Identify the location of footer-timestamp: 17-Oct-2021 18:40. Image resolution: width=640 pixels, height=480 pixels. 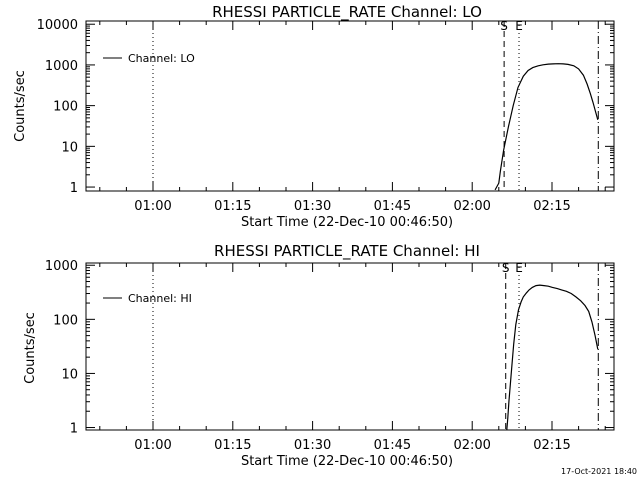
(599, 471).